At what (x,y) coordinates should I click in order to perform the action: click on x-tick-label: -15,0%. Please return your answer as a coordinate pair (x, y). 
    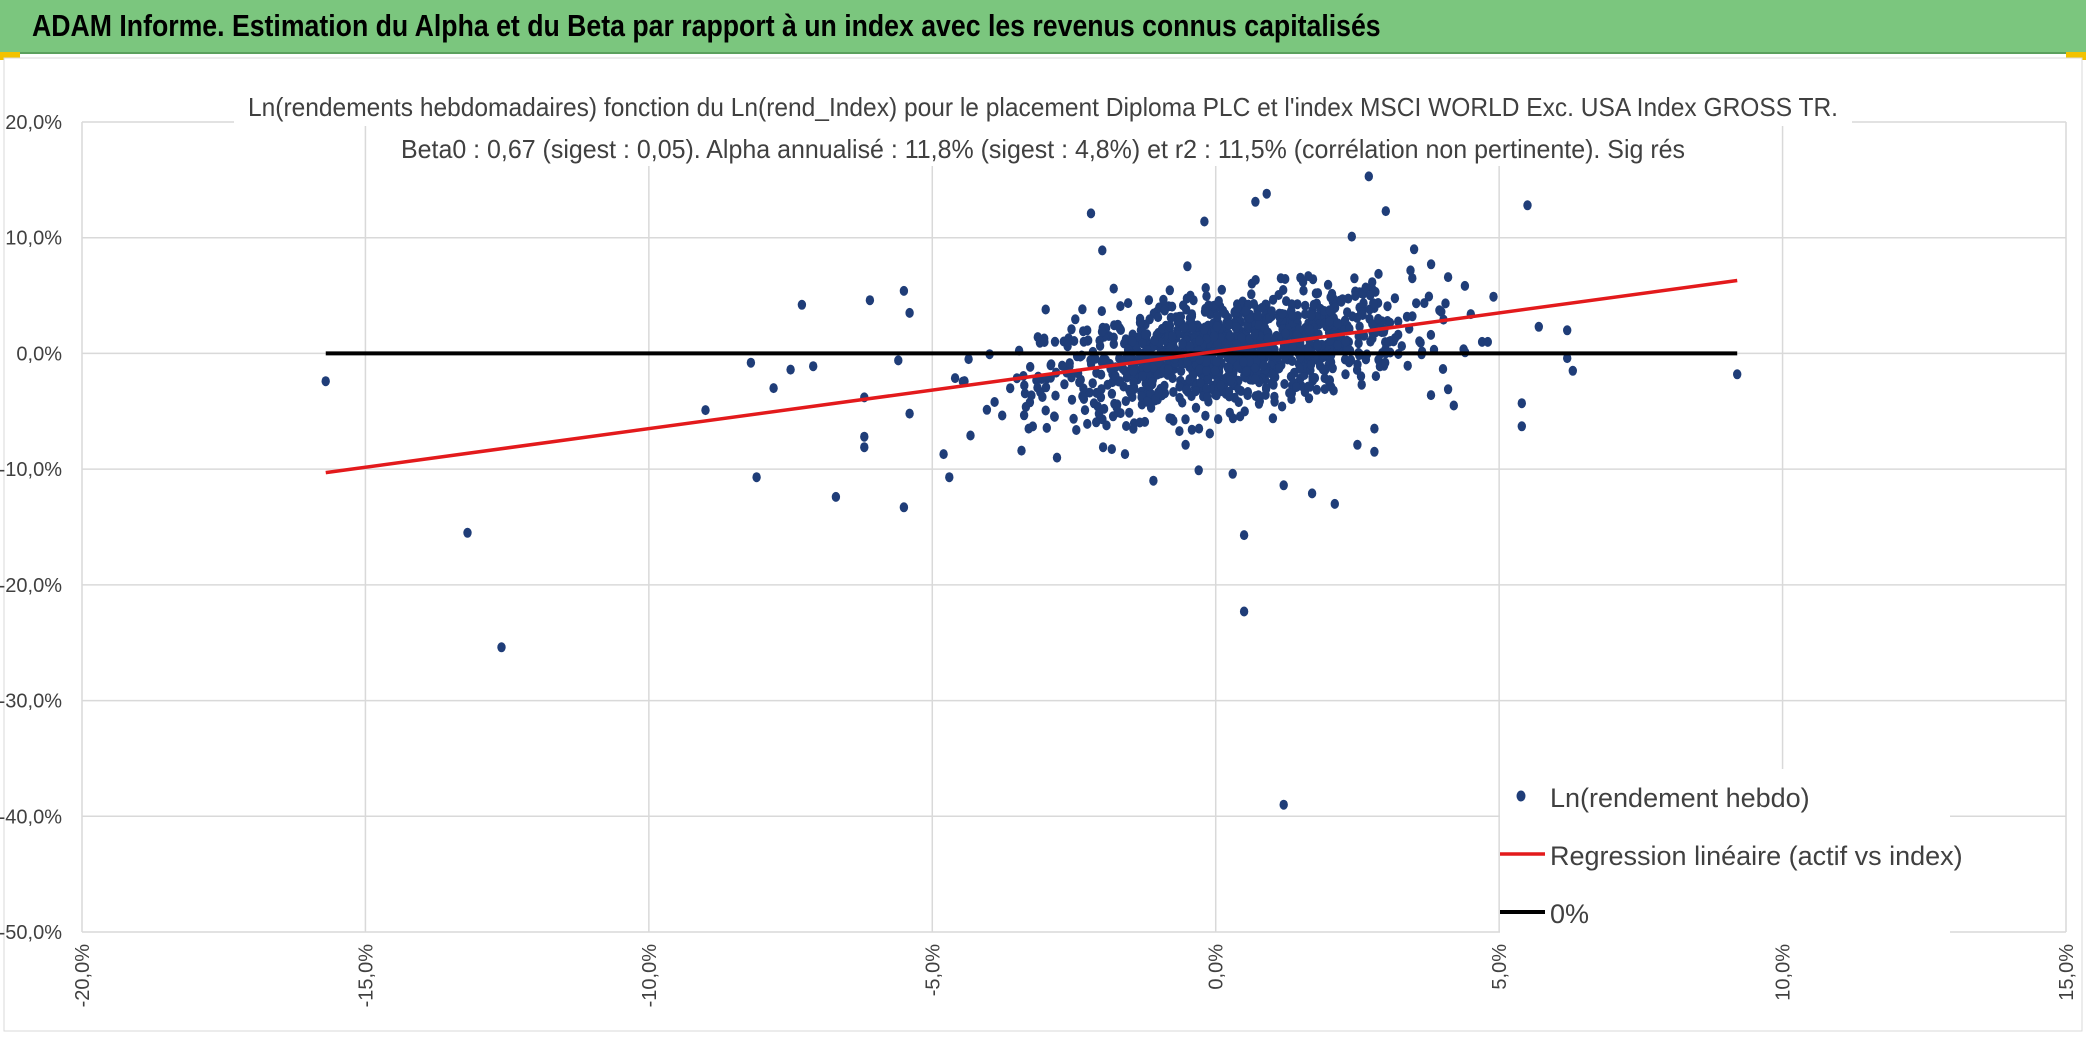
    Looking at the image, I should click on (366, 976).